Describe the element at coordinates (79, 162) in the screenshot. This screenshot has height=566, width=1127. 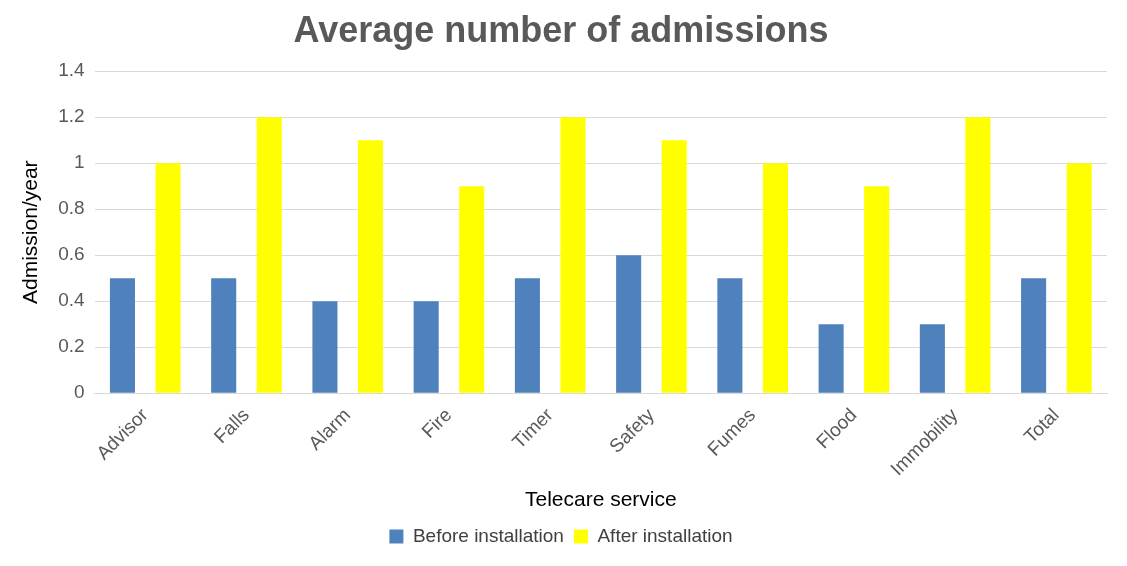
I see `y-tick-label: 1` at that location.